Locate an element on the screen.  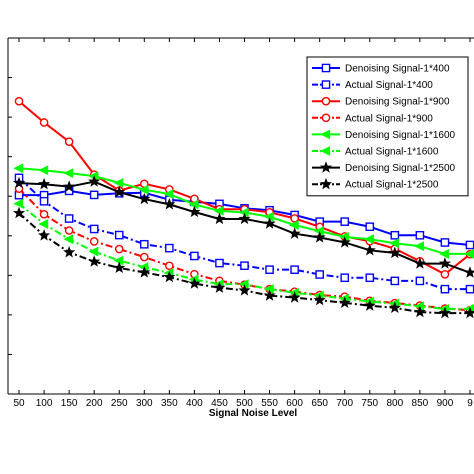
x-tick-label: 100 is located at coordinates (44, 403).